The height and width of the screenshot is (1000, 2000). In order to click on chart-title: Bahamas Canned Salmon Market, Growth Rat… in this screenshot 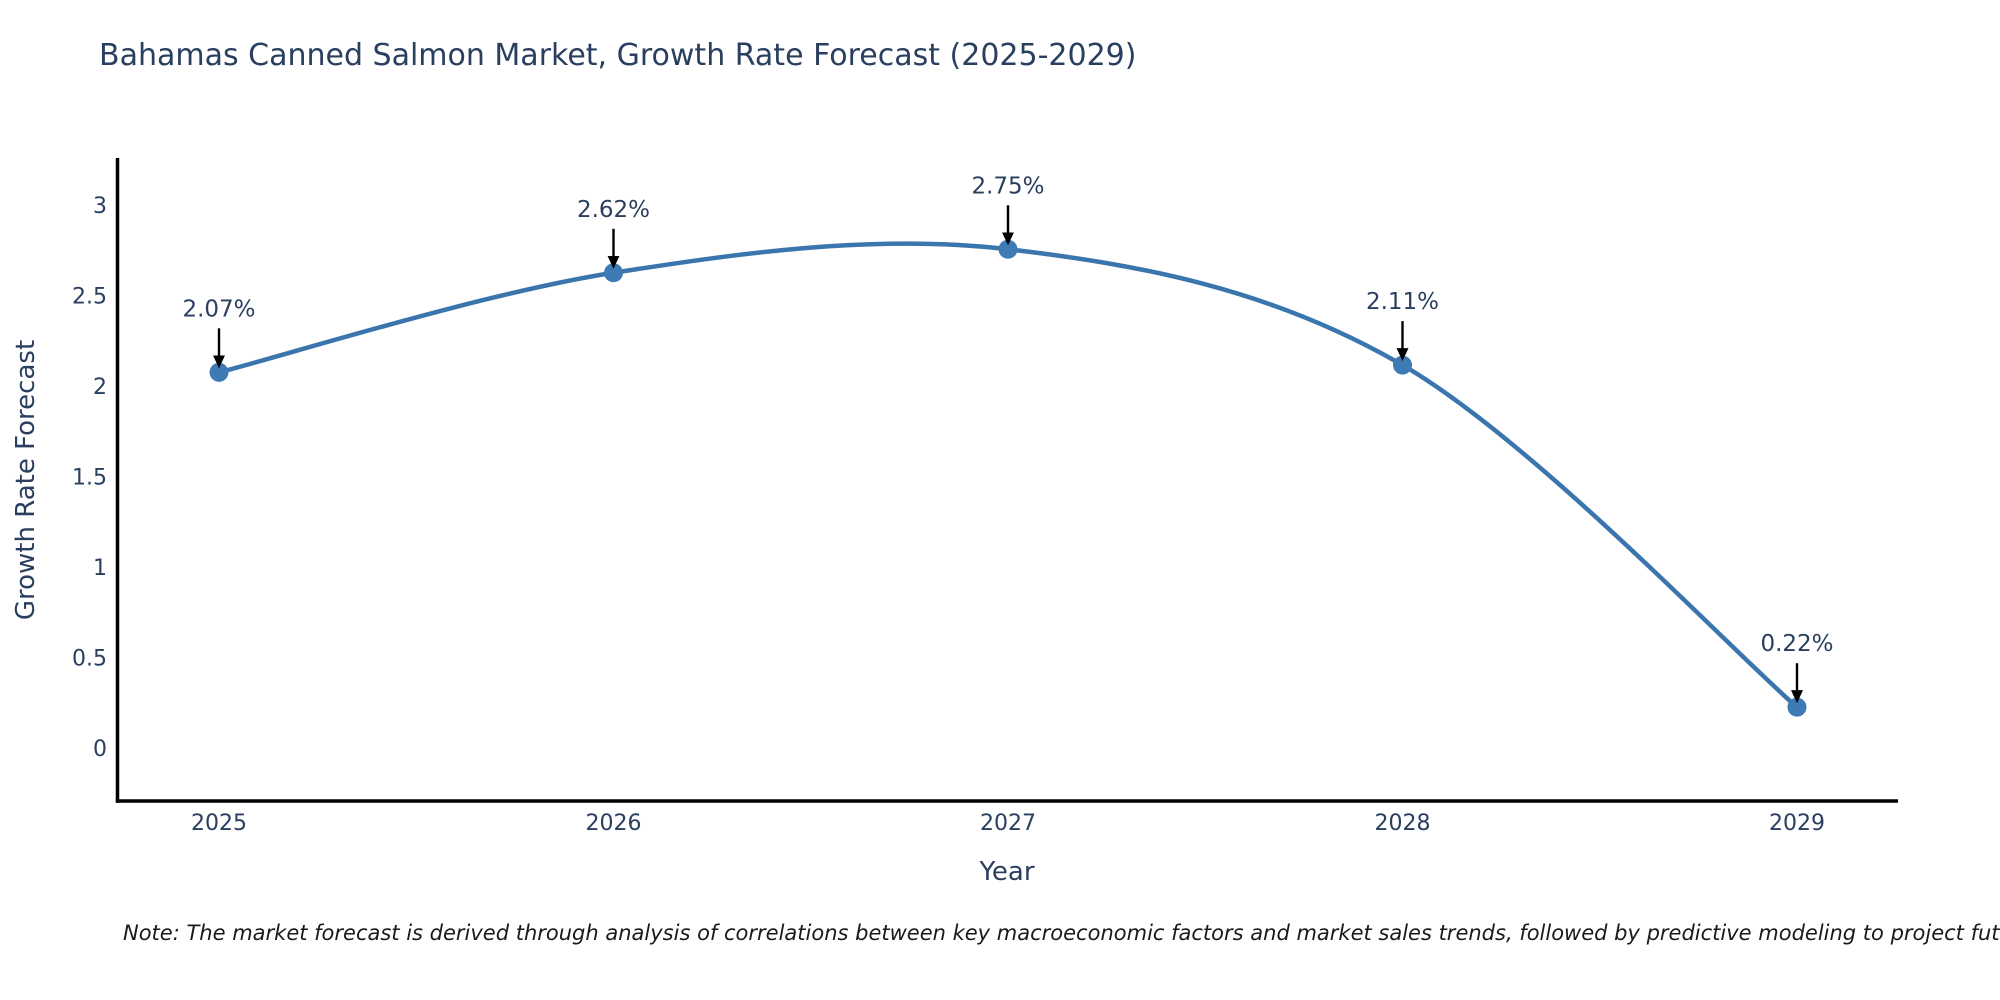, I will do `click(618, 55)`.